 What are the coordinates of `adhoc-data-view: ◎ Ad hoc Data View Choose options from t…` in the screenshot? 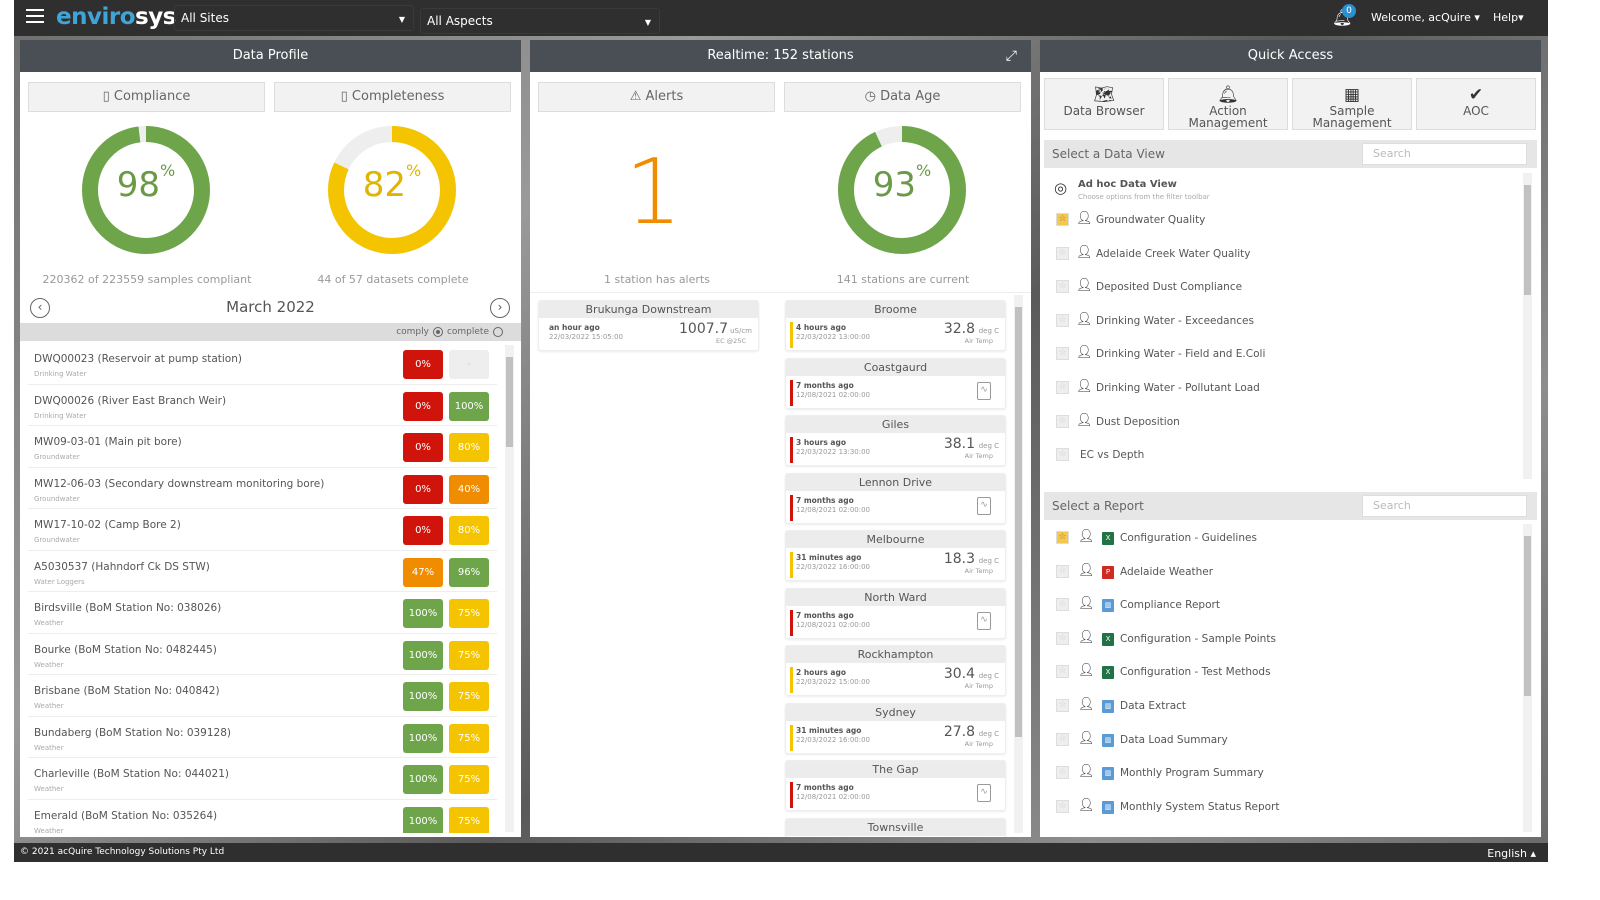 It's located at (1132, 190).